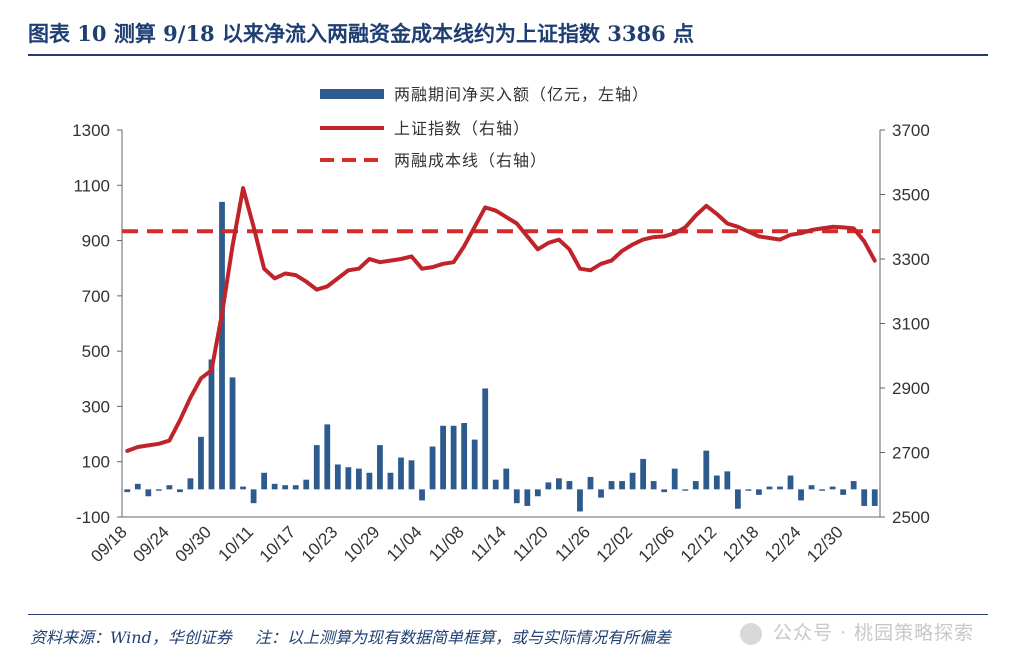 The image size is (1024, 671). What do you see at coordinates (462, 128) in the screenshot?
I see `legend-label-sse: 上证指数（右轴）` at bounding box center [462, 128].